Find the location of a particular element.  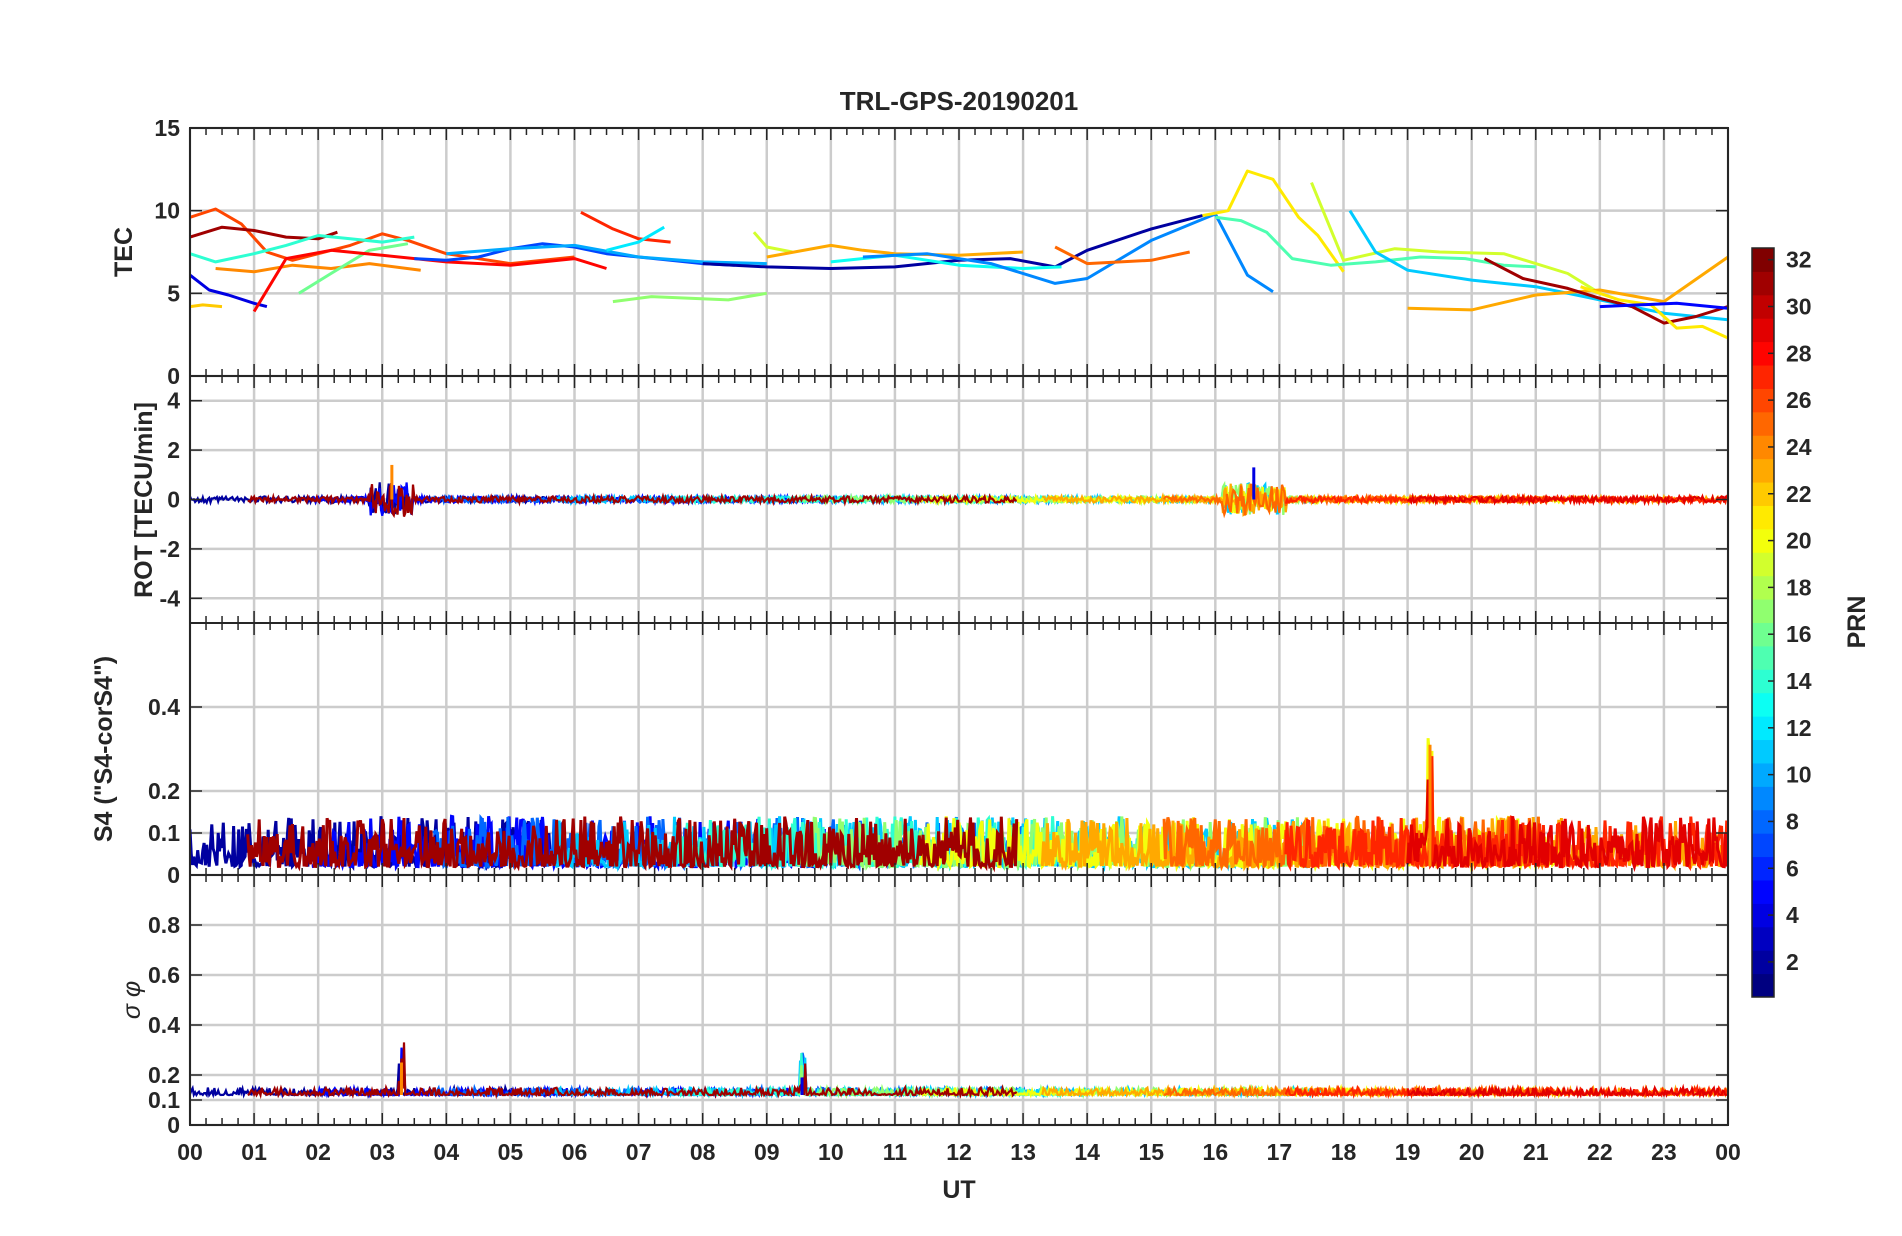

y-tick-label: 0.4 is located at coordinates (164, 1025).